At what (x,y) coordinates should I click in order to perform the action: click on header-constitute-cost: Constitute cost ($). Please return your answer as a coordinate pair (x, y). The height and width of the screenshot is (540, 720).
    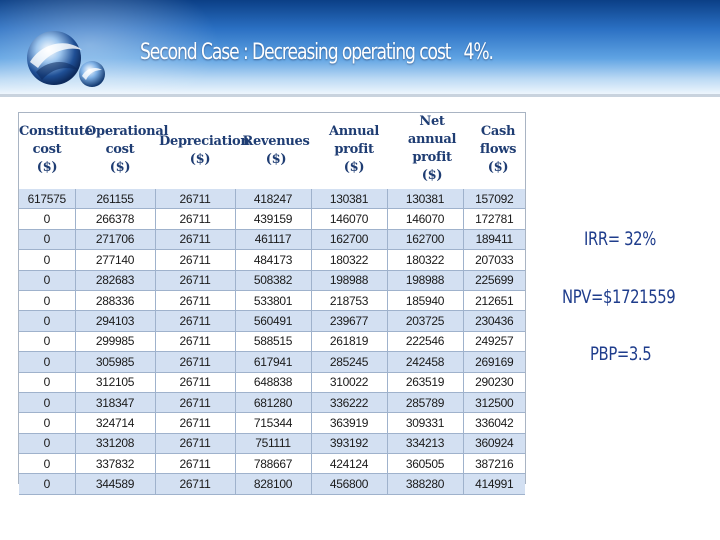
    Looking at the image, I should click on (56, 149).